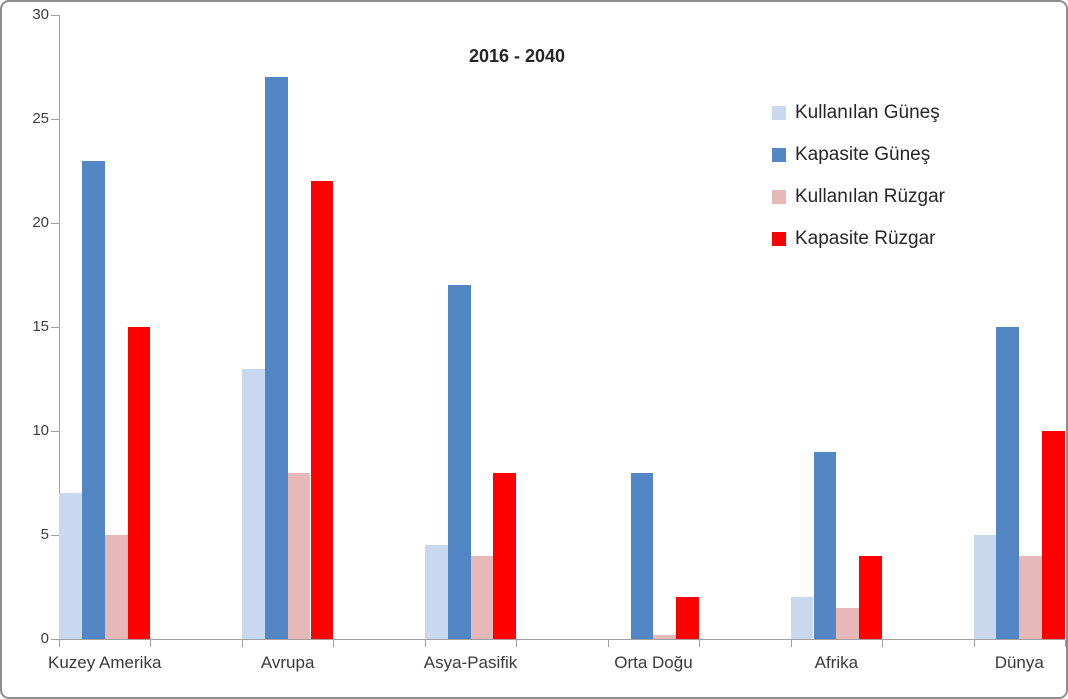  Describe the element at coordinates (836, 662) in the screenshot. I see `category-label: Afrika` at that location.